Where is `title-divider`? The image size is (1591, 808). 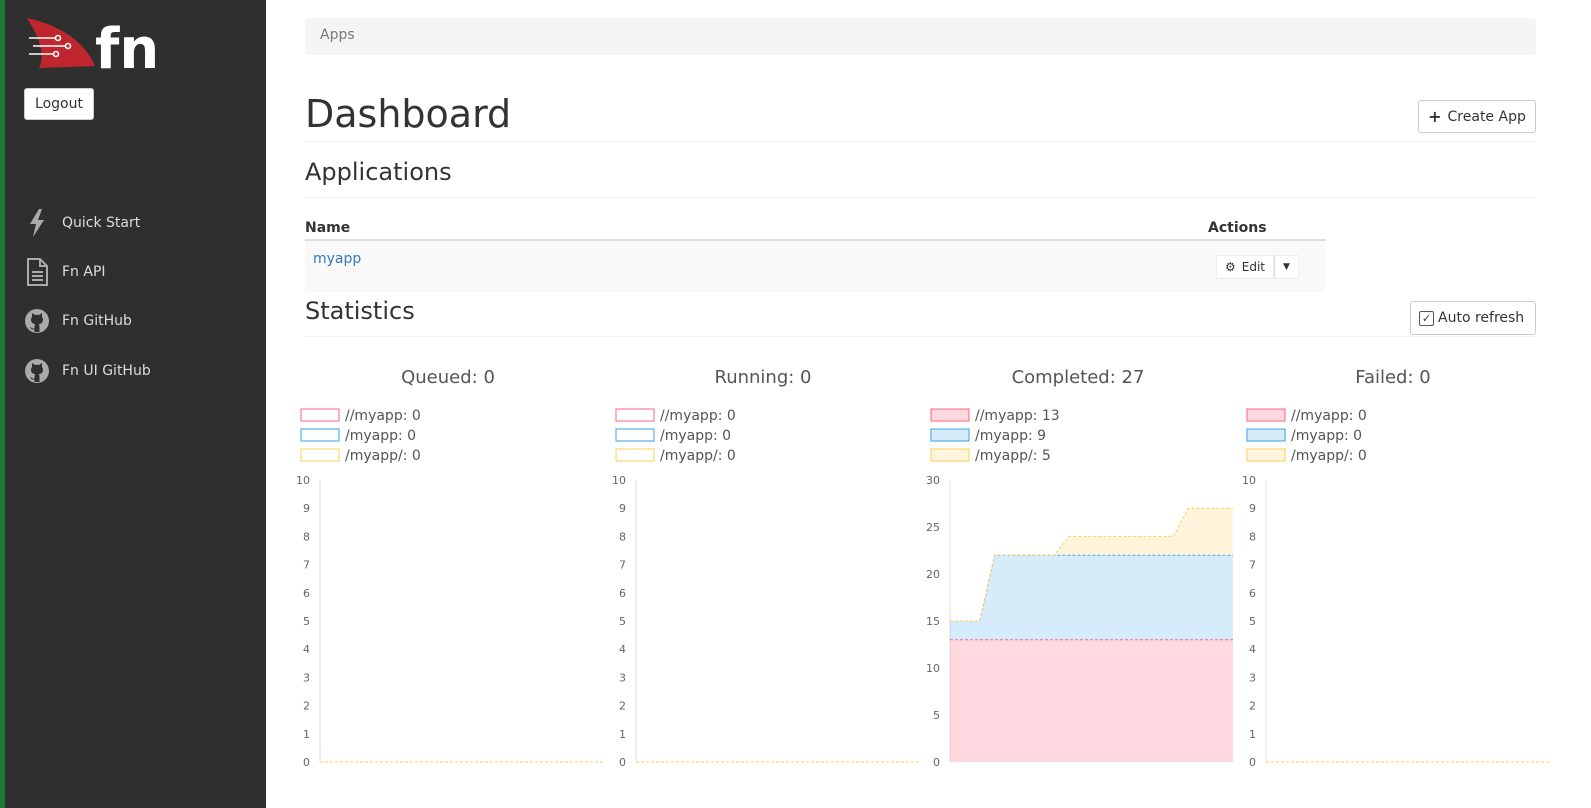
title-divider is located at coordinates (920, 141).